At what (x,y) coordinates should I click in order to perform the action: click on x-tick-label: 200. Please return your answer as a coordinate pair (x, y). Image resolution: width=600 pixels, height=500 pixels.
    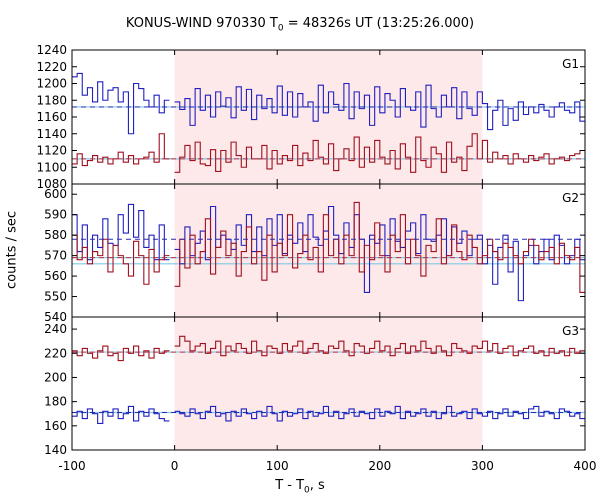
    Looking at the image, I should click on (379, 466).